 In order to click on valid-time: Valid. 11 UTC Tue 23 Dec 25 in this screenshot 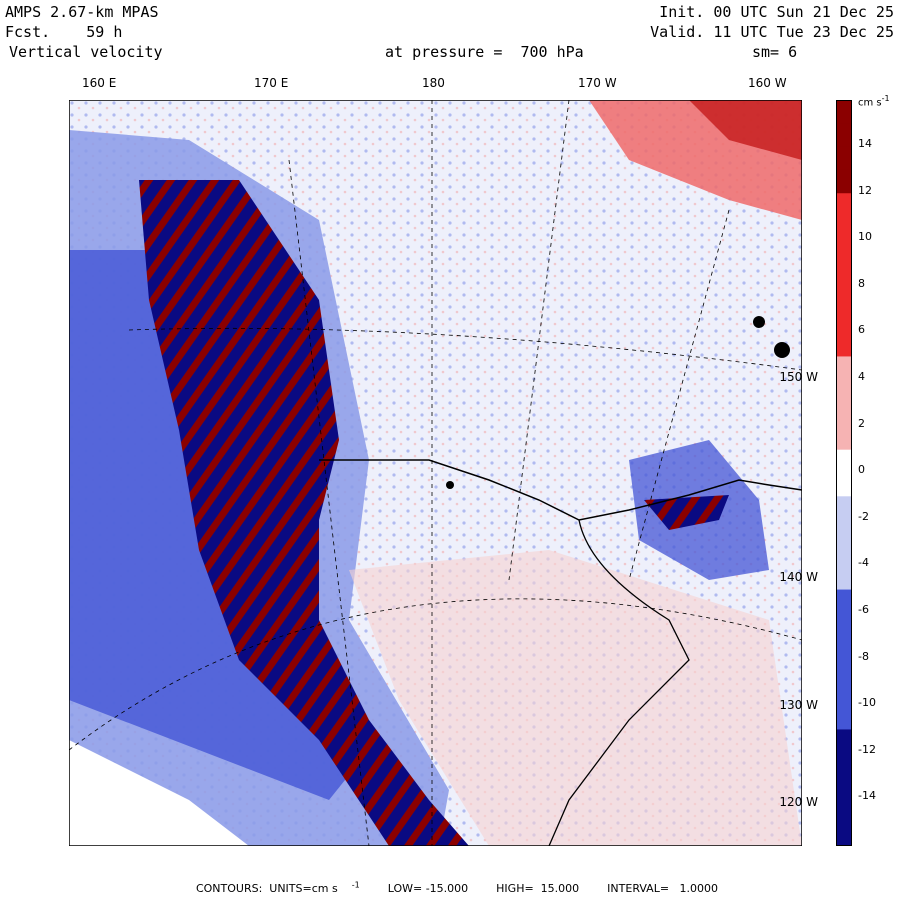, I will do `click(772, 32)`.